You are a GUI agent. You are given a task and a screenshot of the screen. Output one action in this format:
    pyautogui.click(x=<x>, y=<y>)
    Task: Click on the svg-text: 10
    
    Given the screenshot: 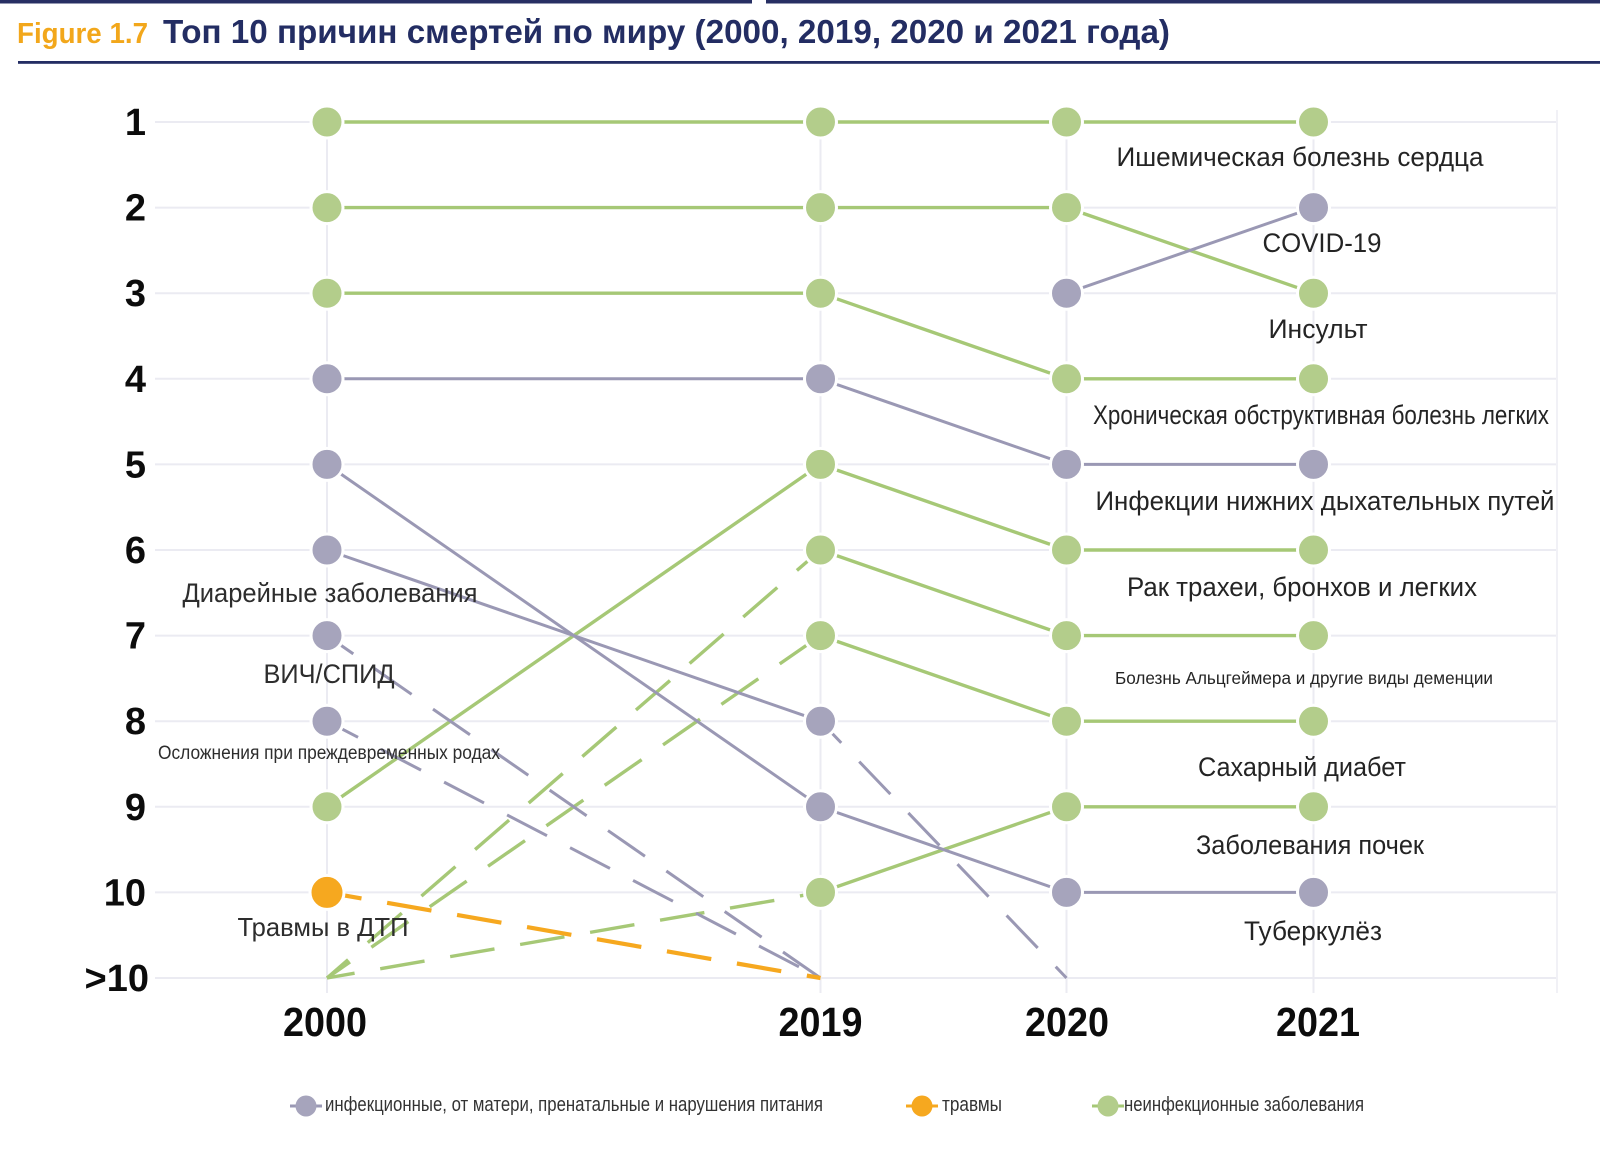 What is the action you would take?
    pyautogui.click(x=125, y=893)
    